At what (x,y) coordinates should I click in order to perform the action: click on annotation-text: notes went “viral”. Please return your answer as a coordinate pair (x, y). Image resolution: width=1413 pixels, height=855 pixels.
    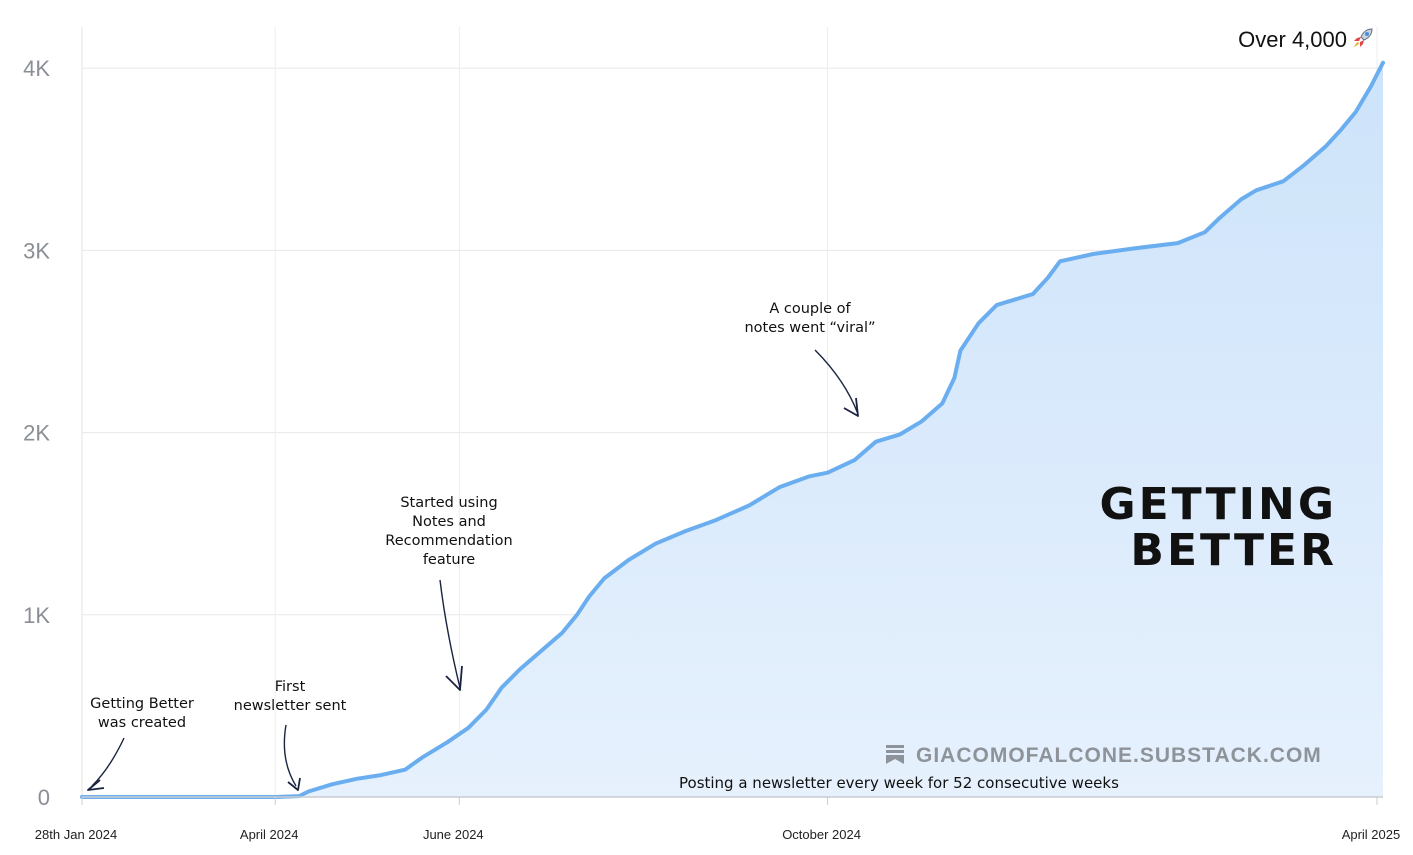
    Looking at the image, I should click on (809, 328).